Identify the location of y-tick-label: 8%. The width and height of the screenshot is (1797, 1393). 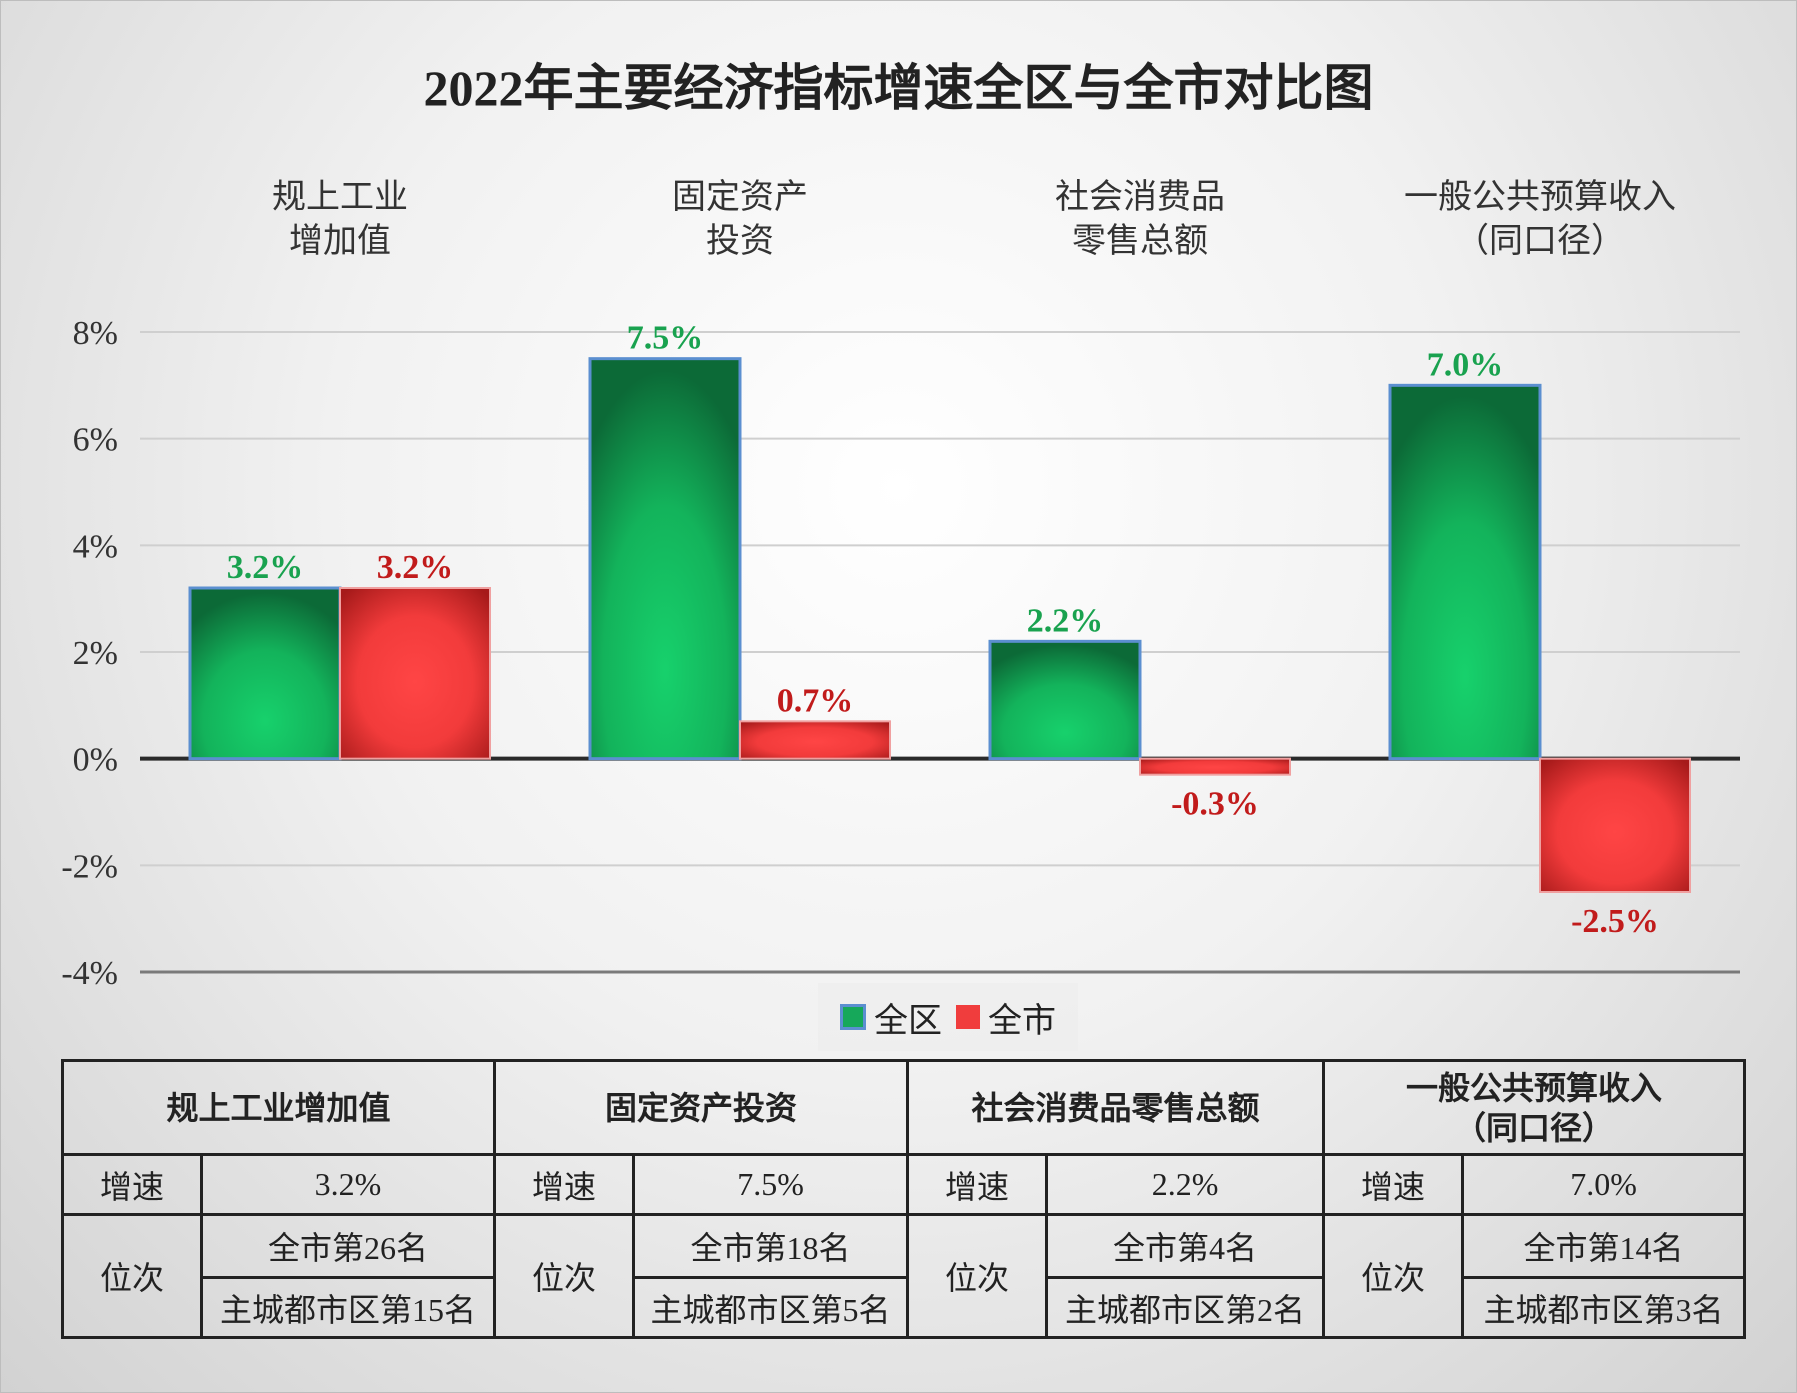
(95, 333).